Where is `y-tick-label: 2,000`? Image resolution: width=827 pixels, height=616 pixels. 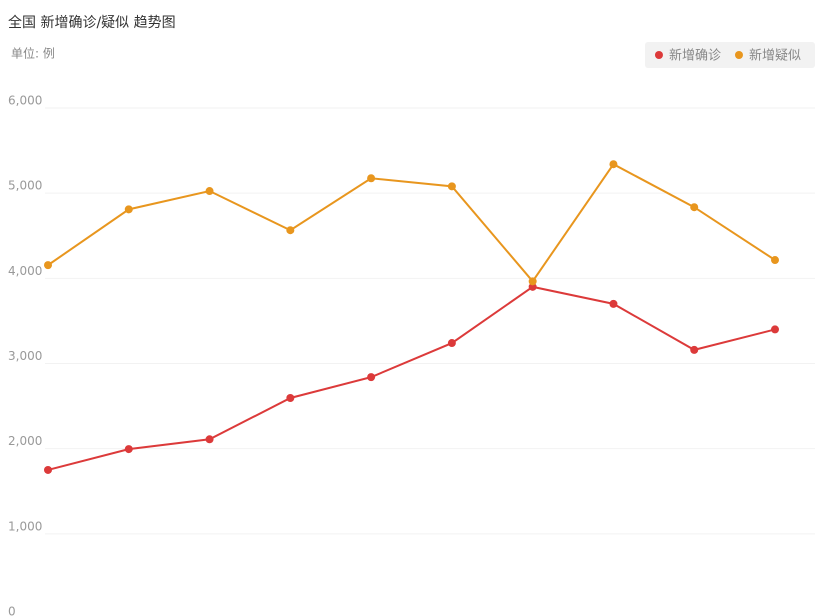
y-tick-label: 2,000 is located at coordinates (25, 441).